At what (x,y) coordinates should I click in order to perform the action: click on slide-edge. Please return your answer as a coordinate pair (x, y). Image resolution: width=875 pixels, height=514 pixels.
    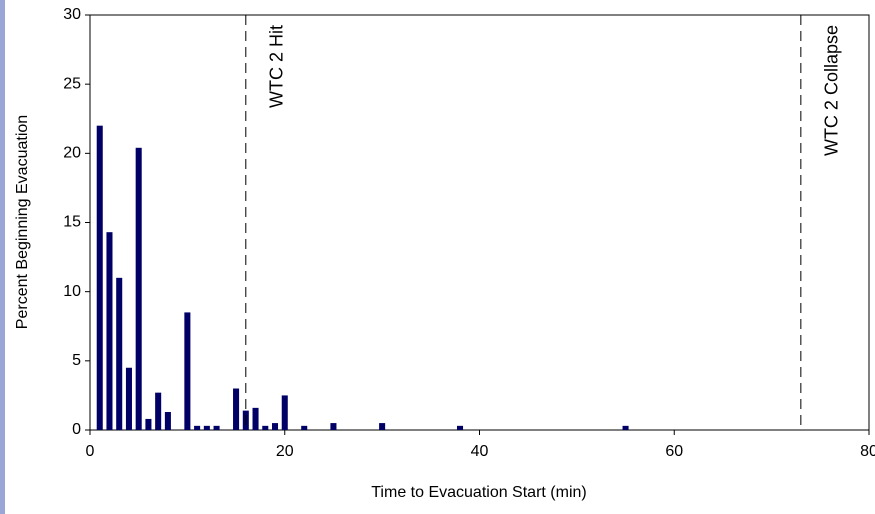
    Looking at the image, I should click on (2, 257).